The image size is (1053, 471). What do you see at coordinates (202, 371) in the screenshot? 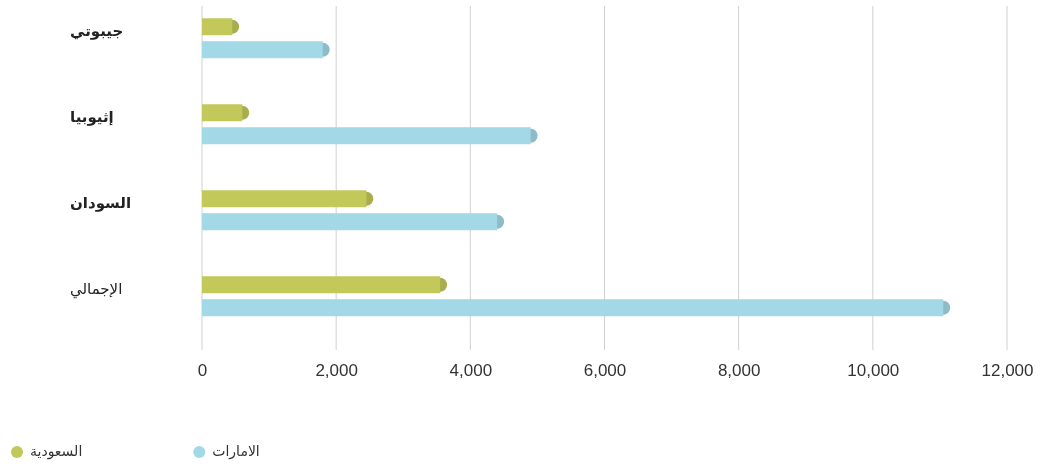
I see `x-tick-label: 0` at bounding box center [202, 371].